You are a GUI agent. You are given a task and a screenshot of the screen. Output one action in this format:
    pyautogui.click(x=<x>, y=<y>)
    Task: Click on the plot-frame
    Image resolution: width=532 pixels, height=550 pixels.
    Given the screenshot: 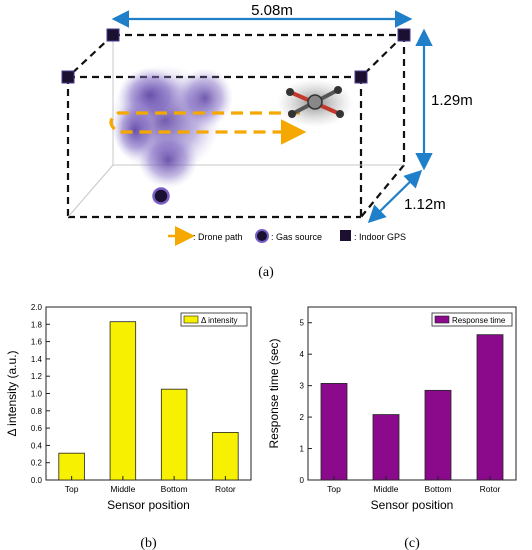 What is the action you would take?
    pyautogui.click(x=412, y=393)
    